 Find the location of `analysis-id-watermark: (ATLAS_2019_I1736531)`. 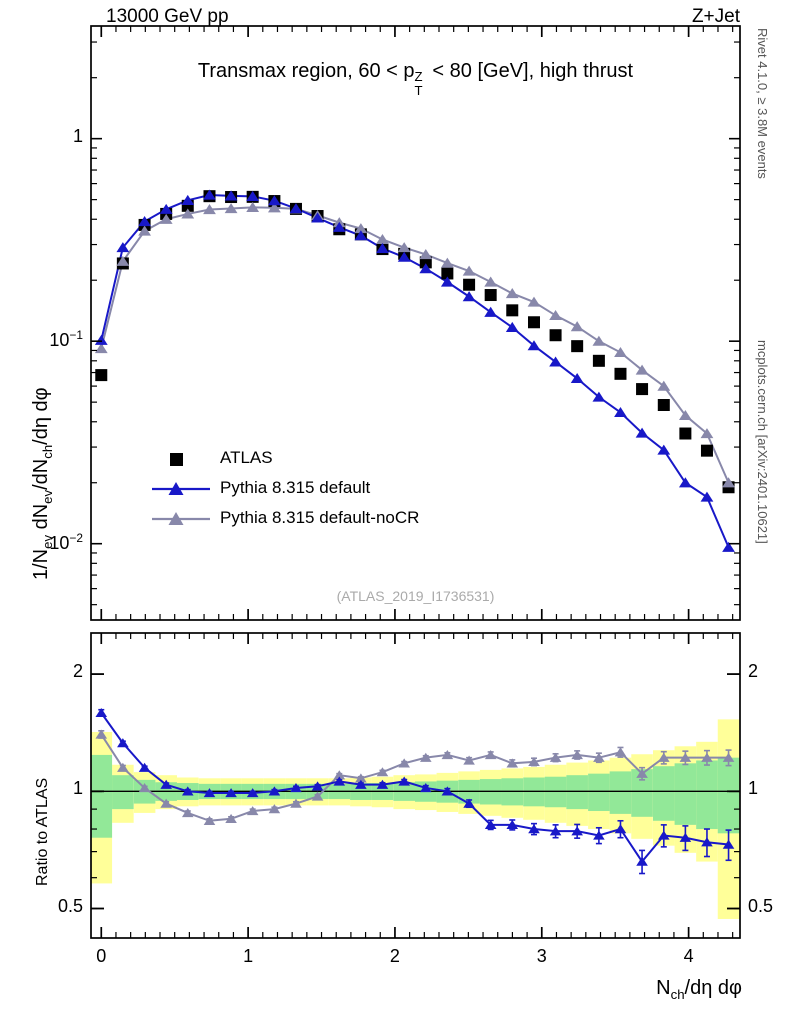

analysis-id-watermark: (ATLAS_2019_I1736531) is located at coordinates (415, 596).